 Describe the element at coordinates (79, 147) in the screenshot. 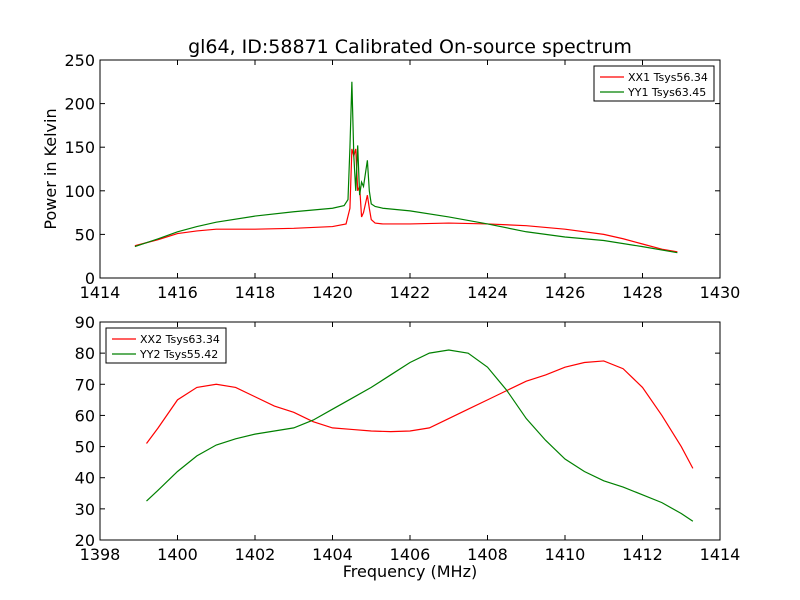

I see `y-tick-label: 150` at that location.